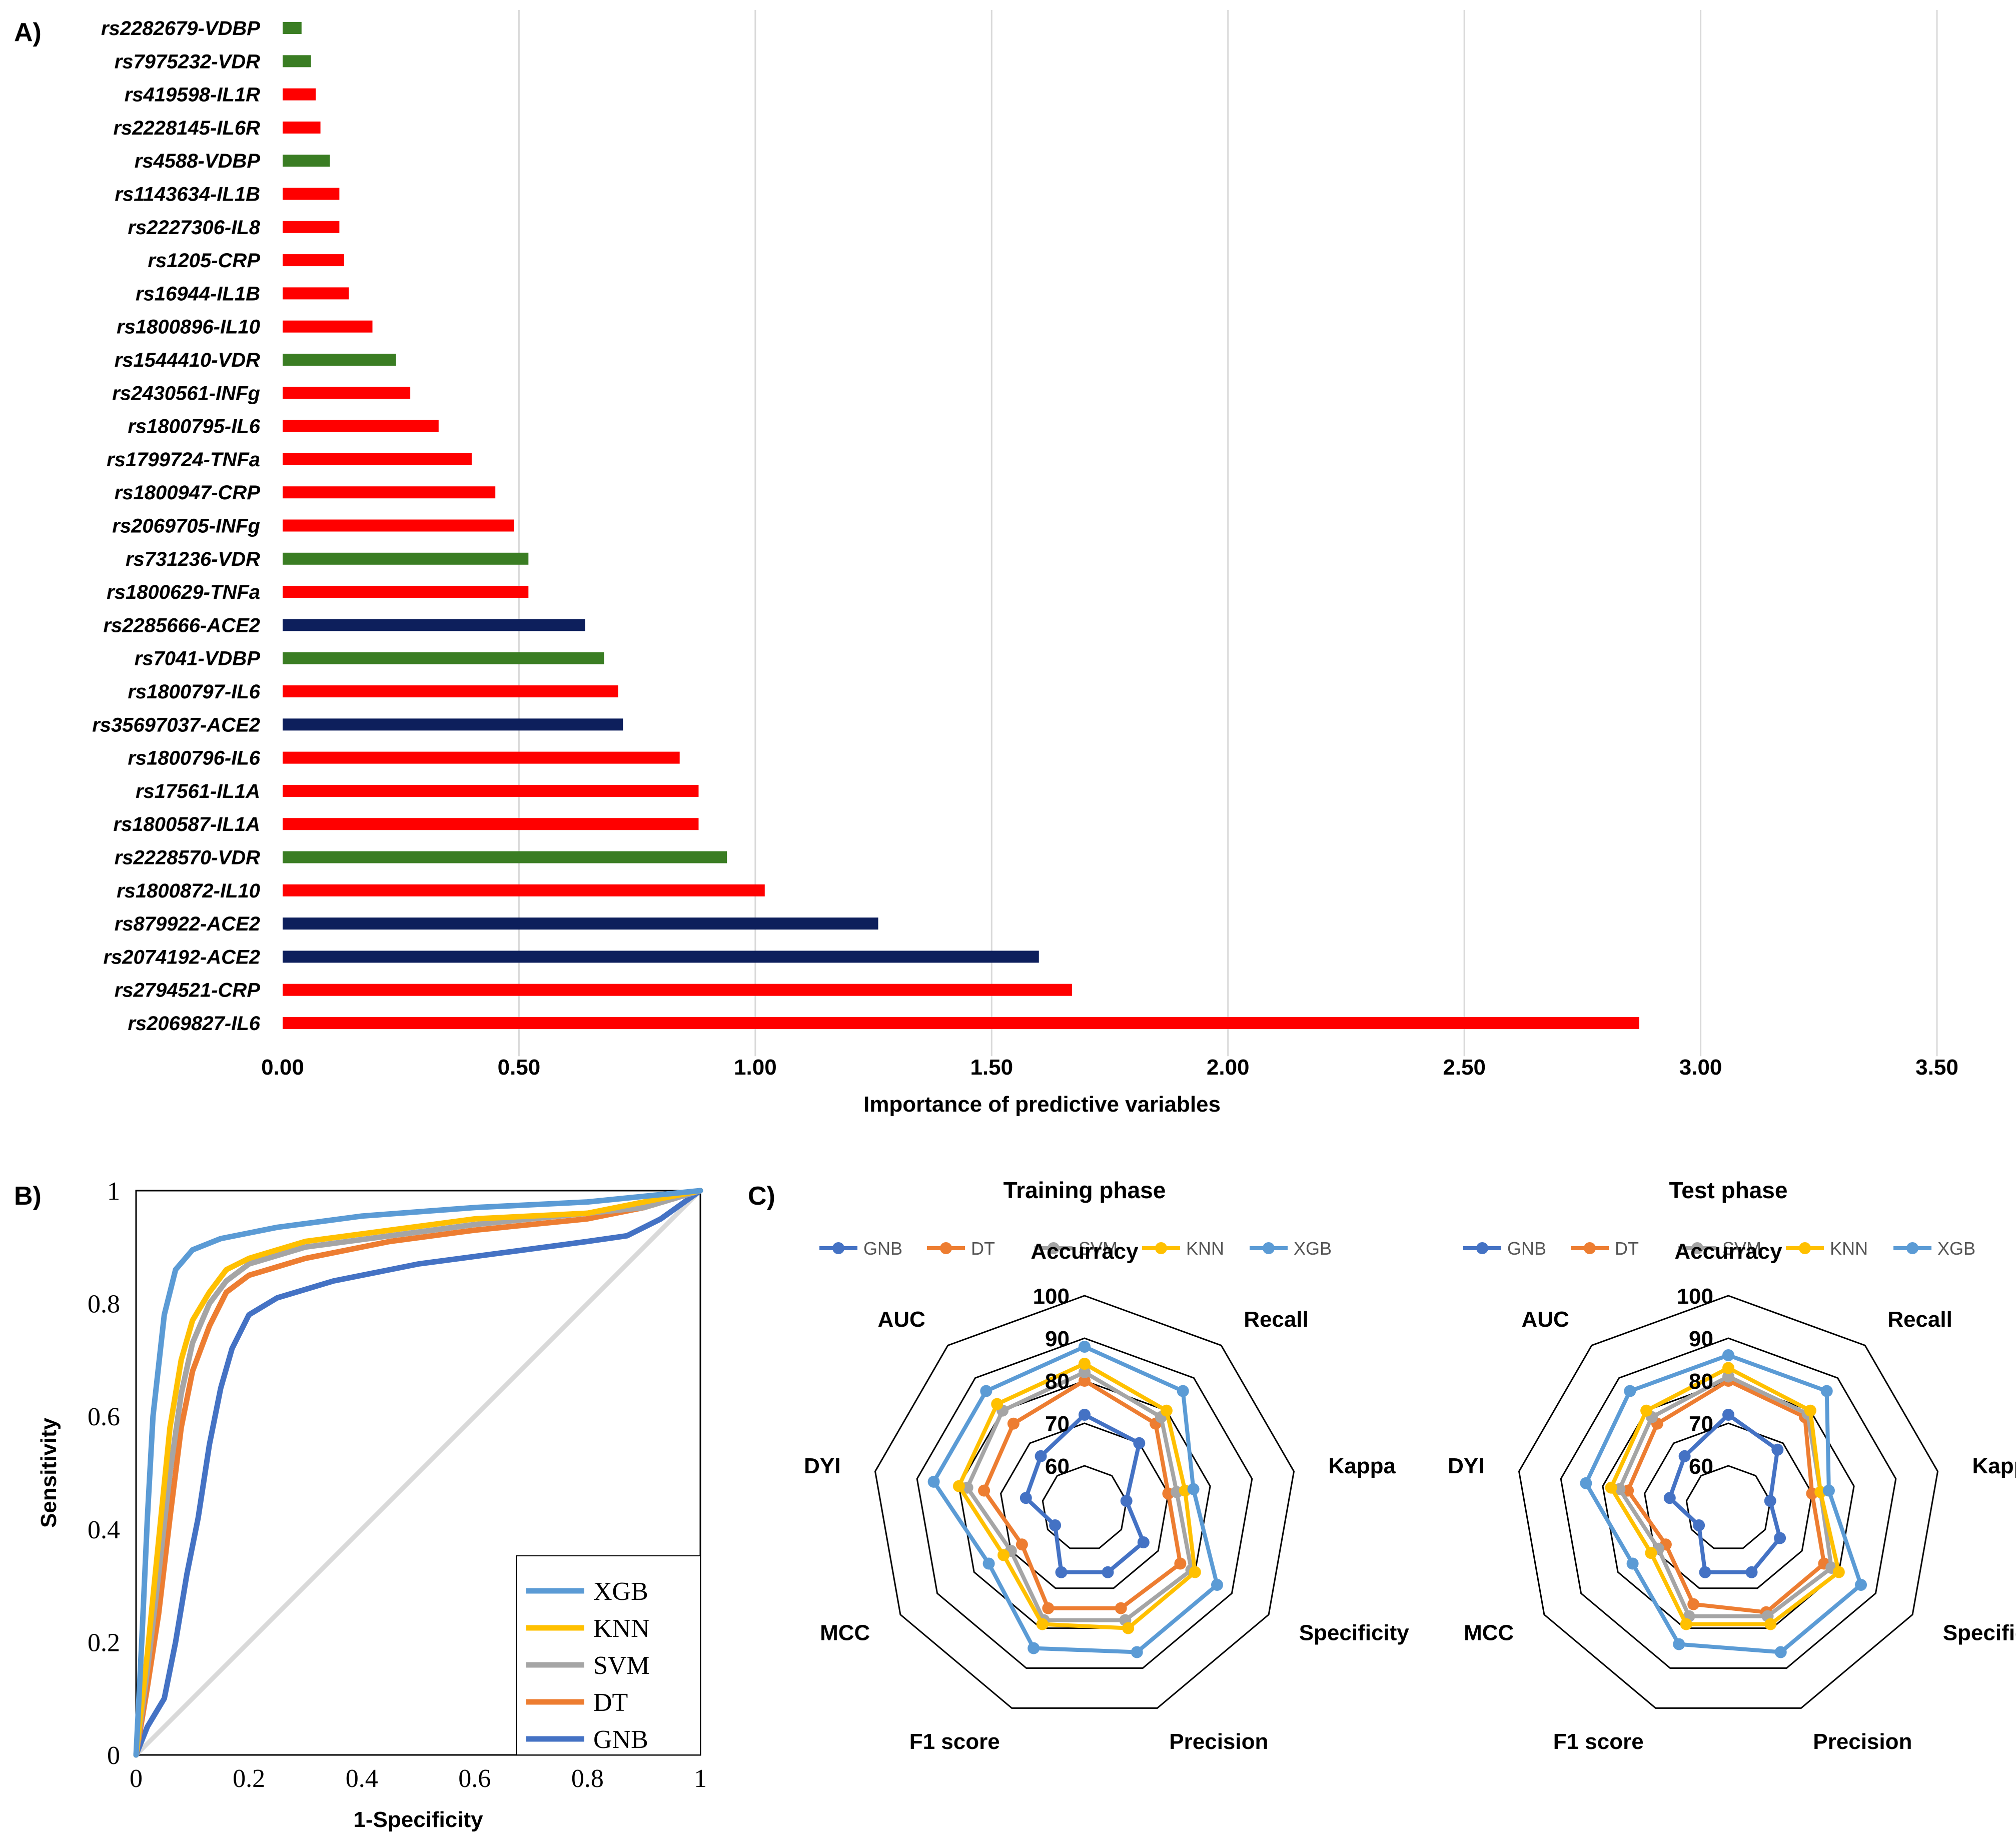 The image size is (2016, 1847). Describe the element at coordinates (1695, 1296) in the screenshot. I see `radar-ring-label: 100` at that location.